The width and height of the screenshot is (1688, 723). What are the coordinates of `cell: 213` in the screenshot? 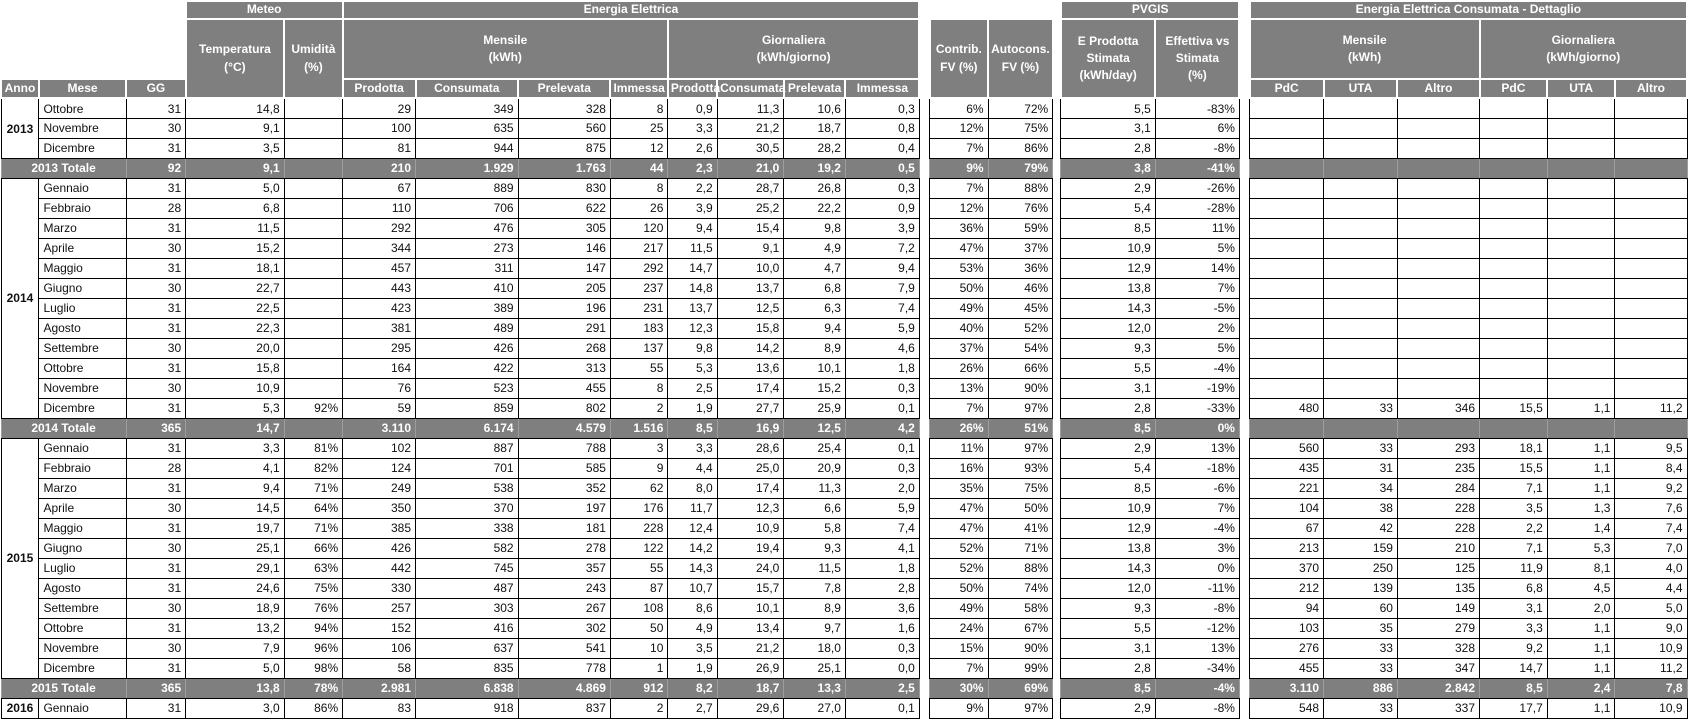 It's located at (1287, 548).